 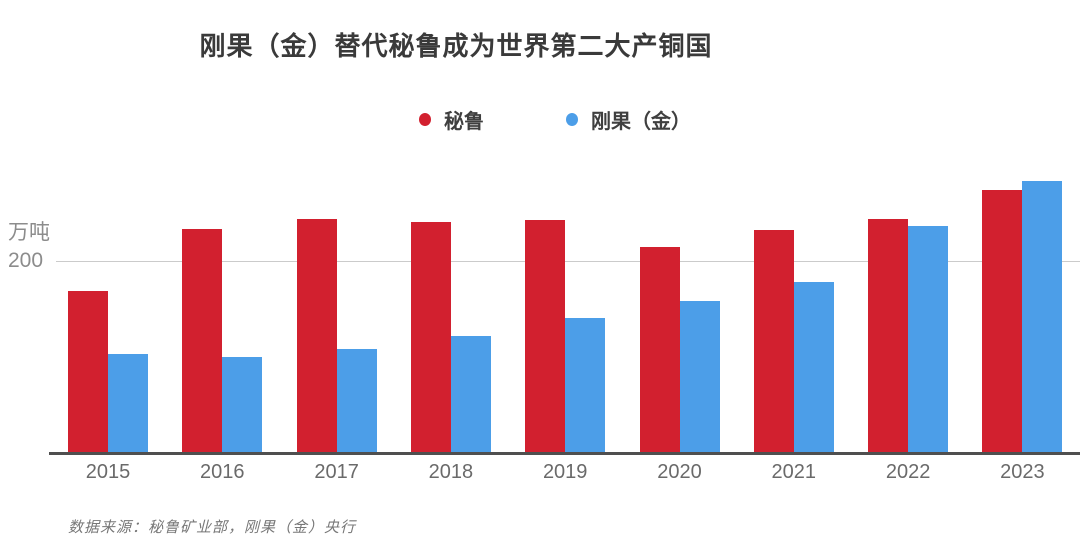 I want to click on bar-peru-2021, so click(x=773, y=341).